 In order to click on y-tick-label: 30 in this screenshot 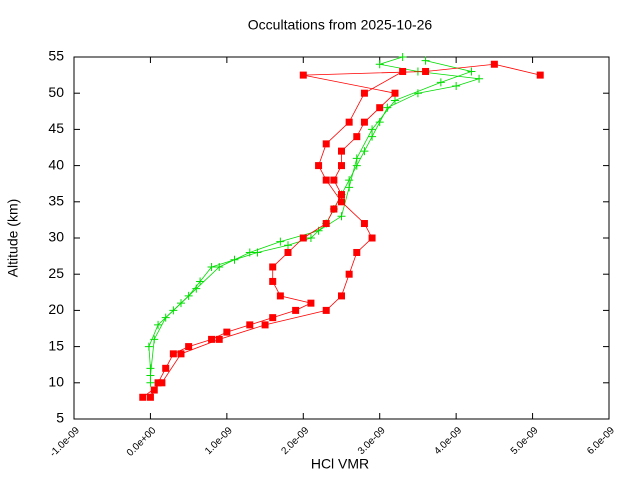, I will do `click(56, 237)`.